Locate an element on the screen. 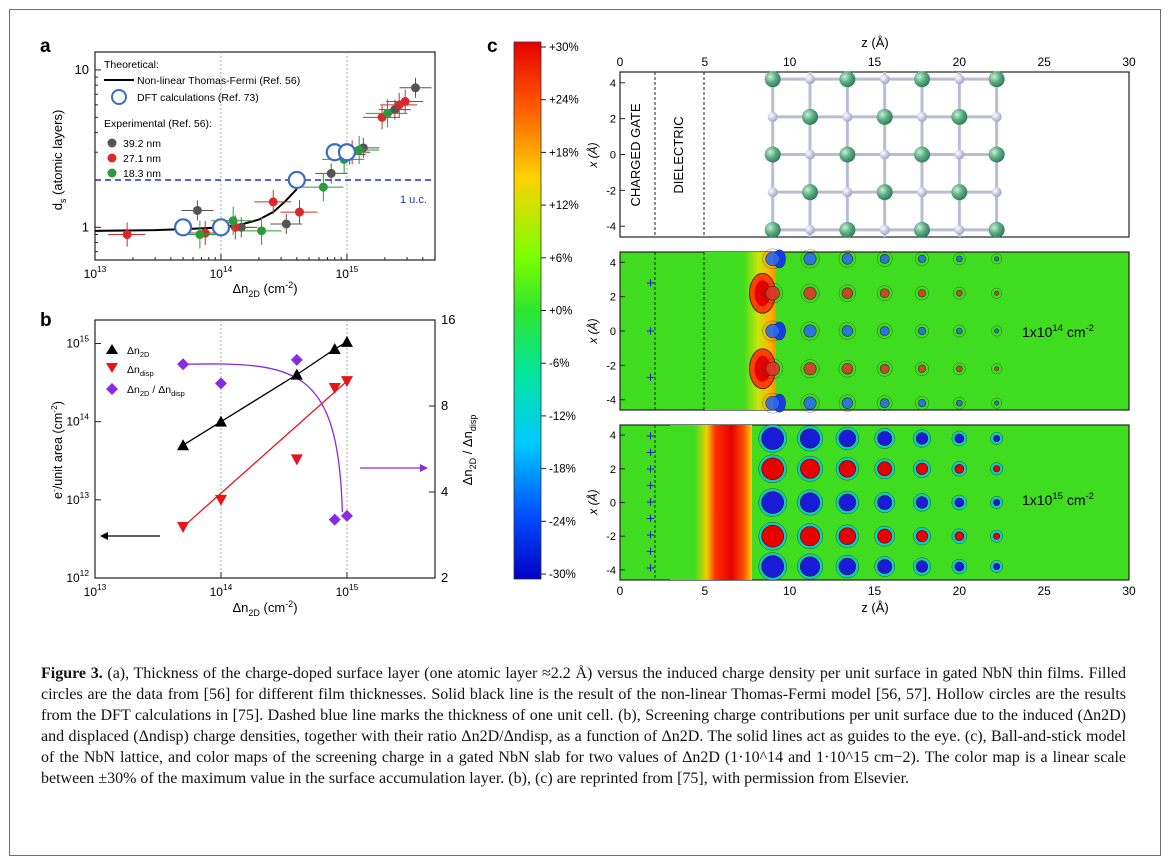 This screenshot has width=1171, height=865. legend-27-marker is located at coordinates (112, 158).